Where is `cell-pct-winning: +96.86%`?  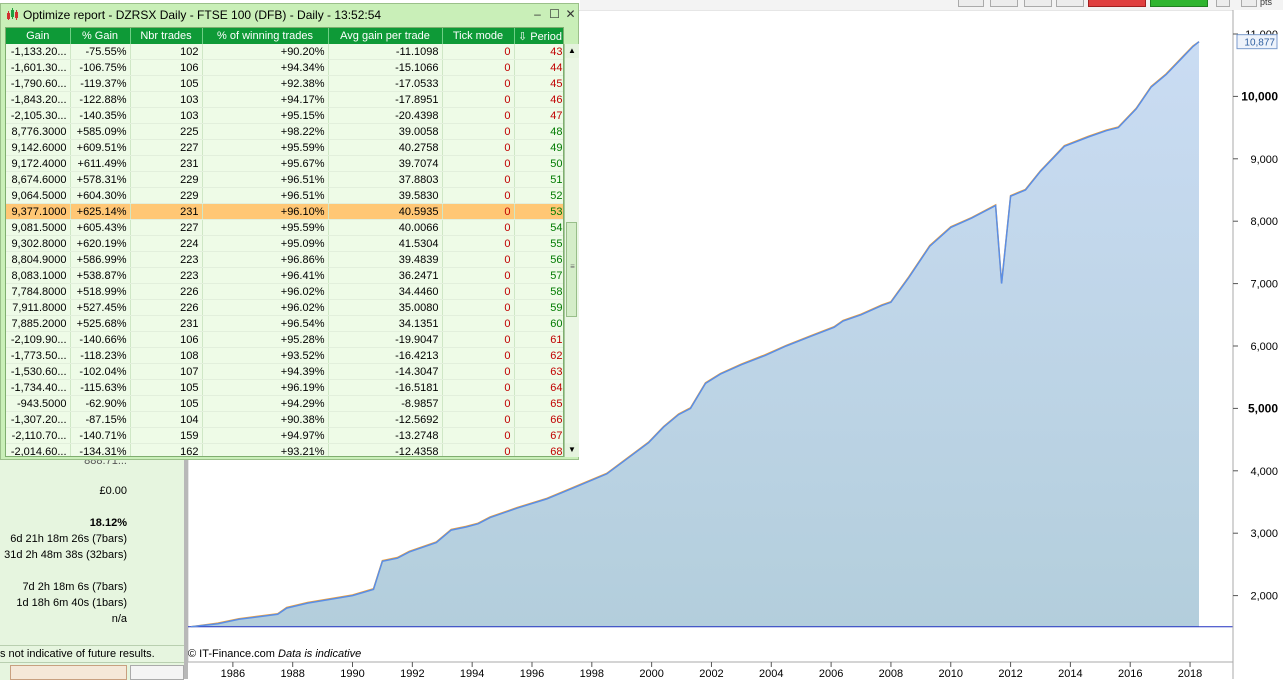 cell-pct-winning: +96.86% is located at coordinates (265, 259).